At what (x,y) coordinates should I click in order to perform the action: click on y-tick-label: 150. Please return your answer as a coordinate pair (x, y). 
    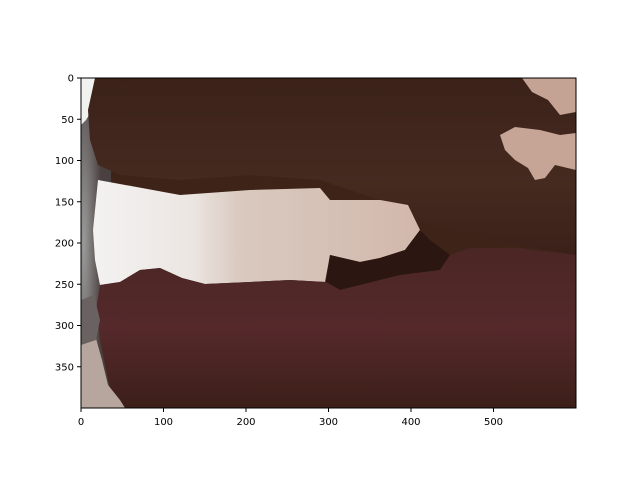
    Looking at the image, I should click on (64, 202).